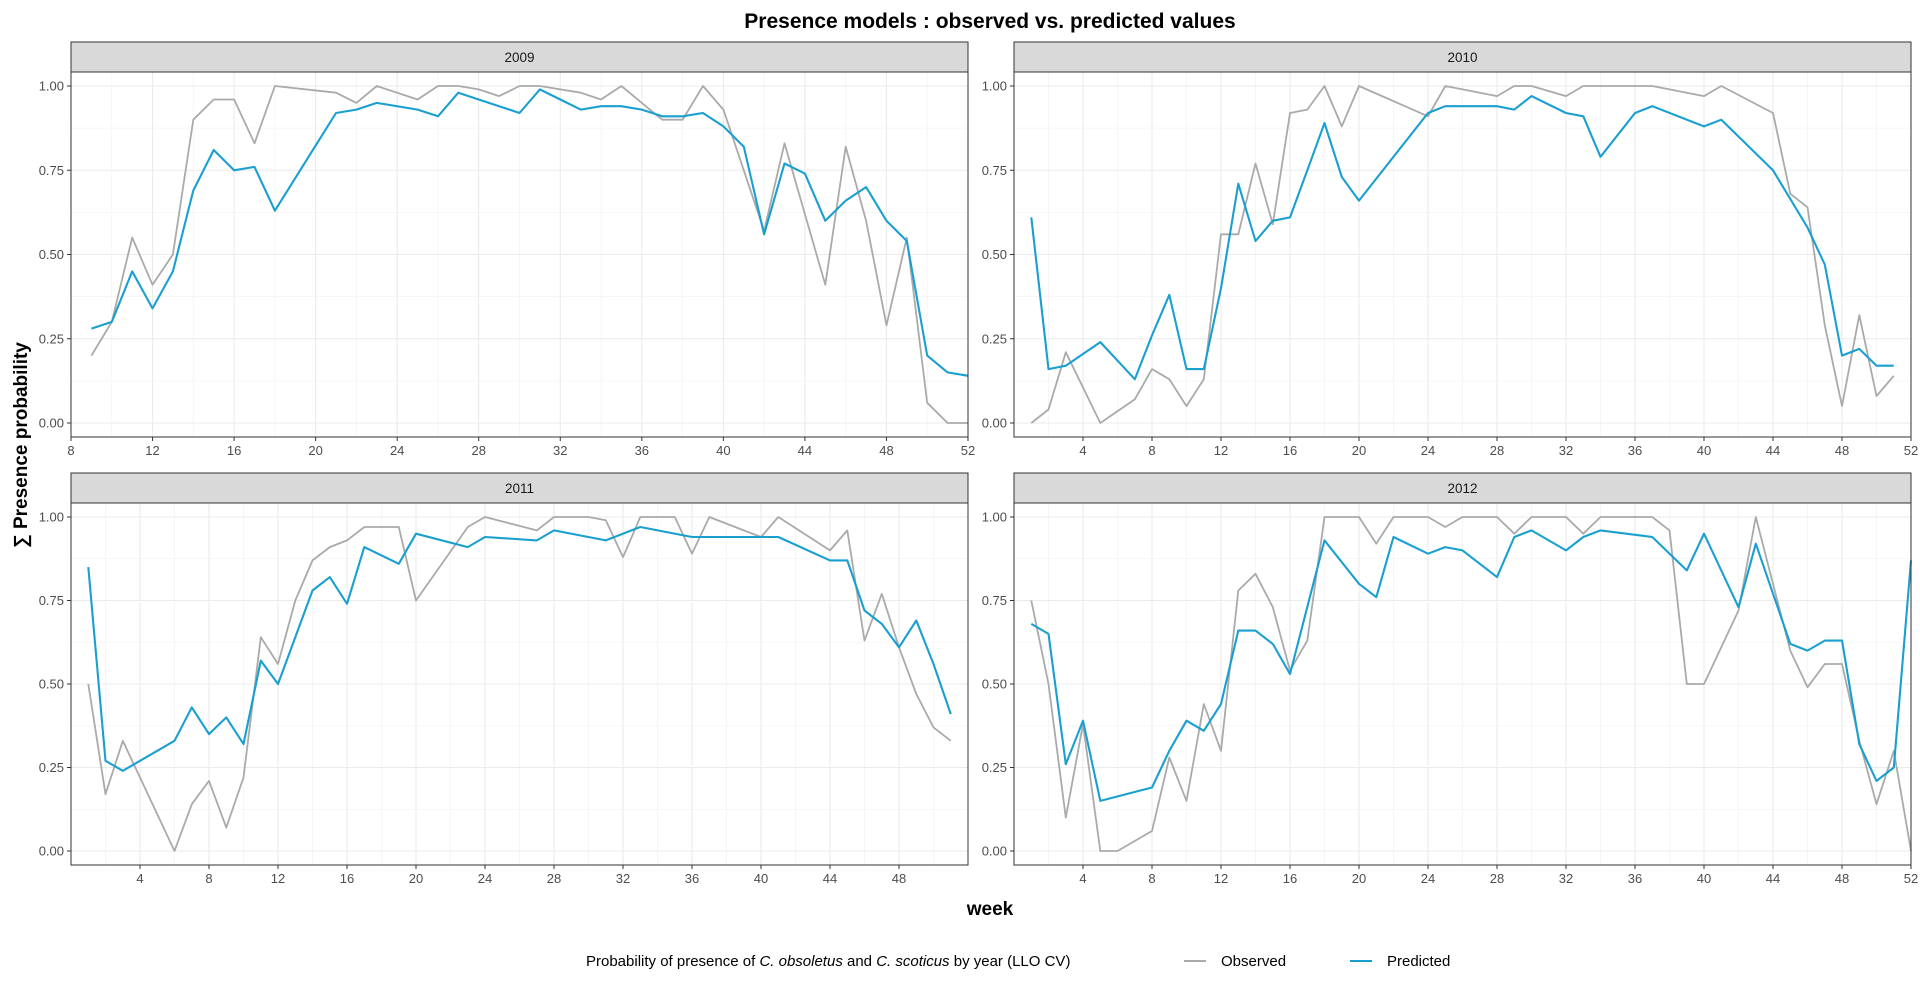 This screenshot has height=992, width=1920. I want to click on facet-label: 2010, so click(1462, 57).